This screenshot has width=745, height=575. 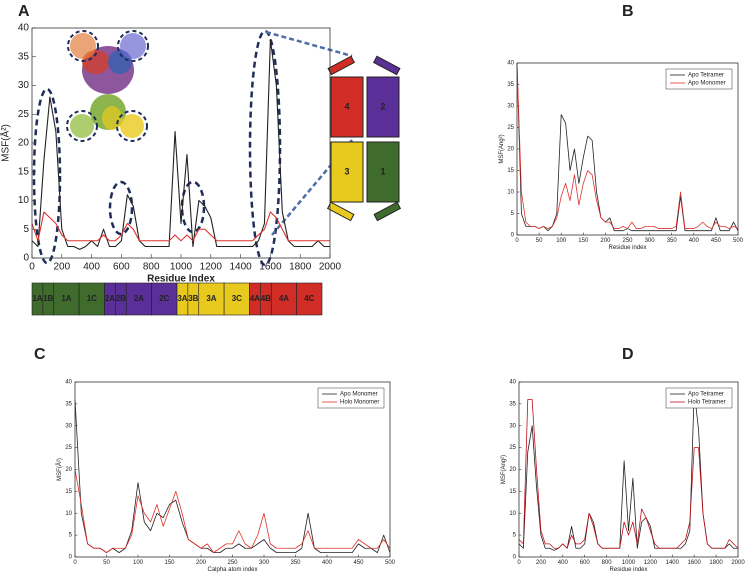 I want to click on y-tick-label: 0, so click(x=26, y=258).